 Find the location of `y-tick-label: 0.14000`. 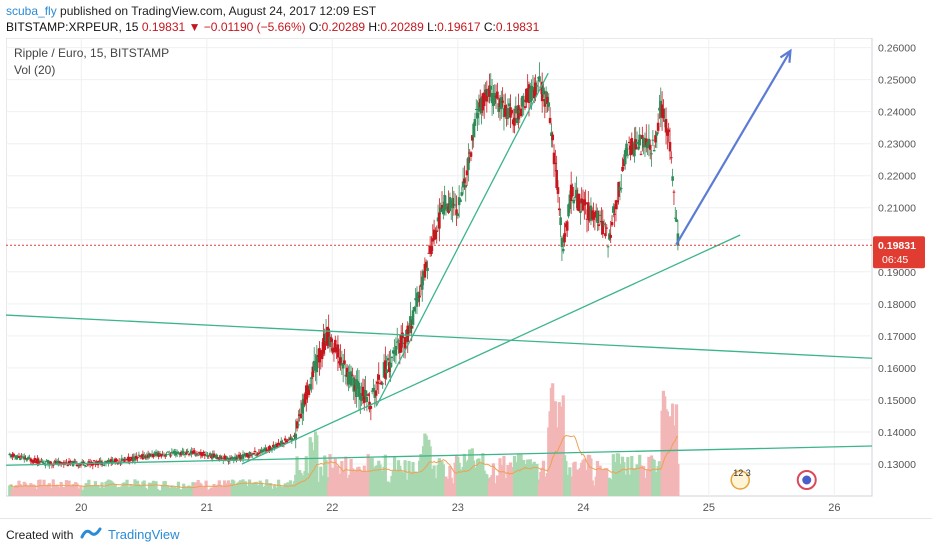

y-tick-label: 0.14000 is located at coordinates (897, 433).